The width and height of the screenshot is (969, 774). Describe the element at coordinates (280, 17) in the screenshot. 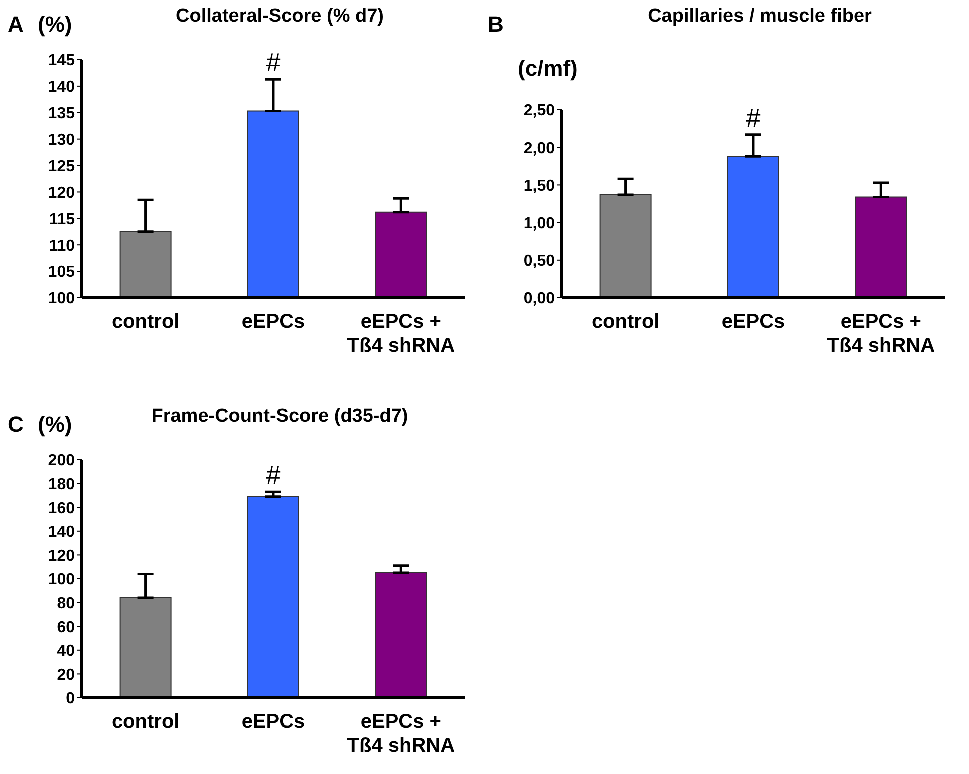

I see `chart-title: Collateral-Score (% d7)` at that location.